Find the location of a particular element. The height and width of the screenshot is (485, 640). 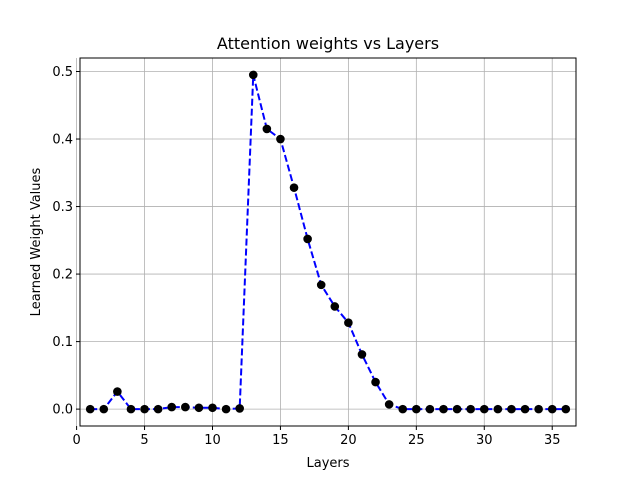

x-tick-label: 0 is located at coordinates (76, 440).